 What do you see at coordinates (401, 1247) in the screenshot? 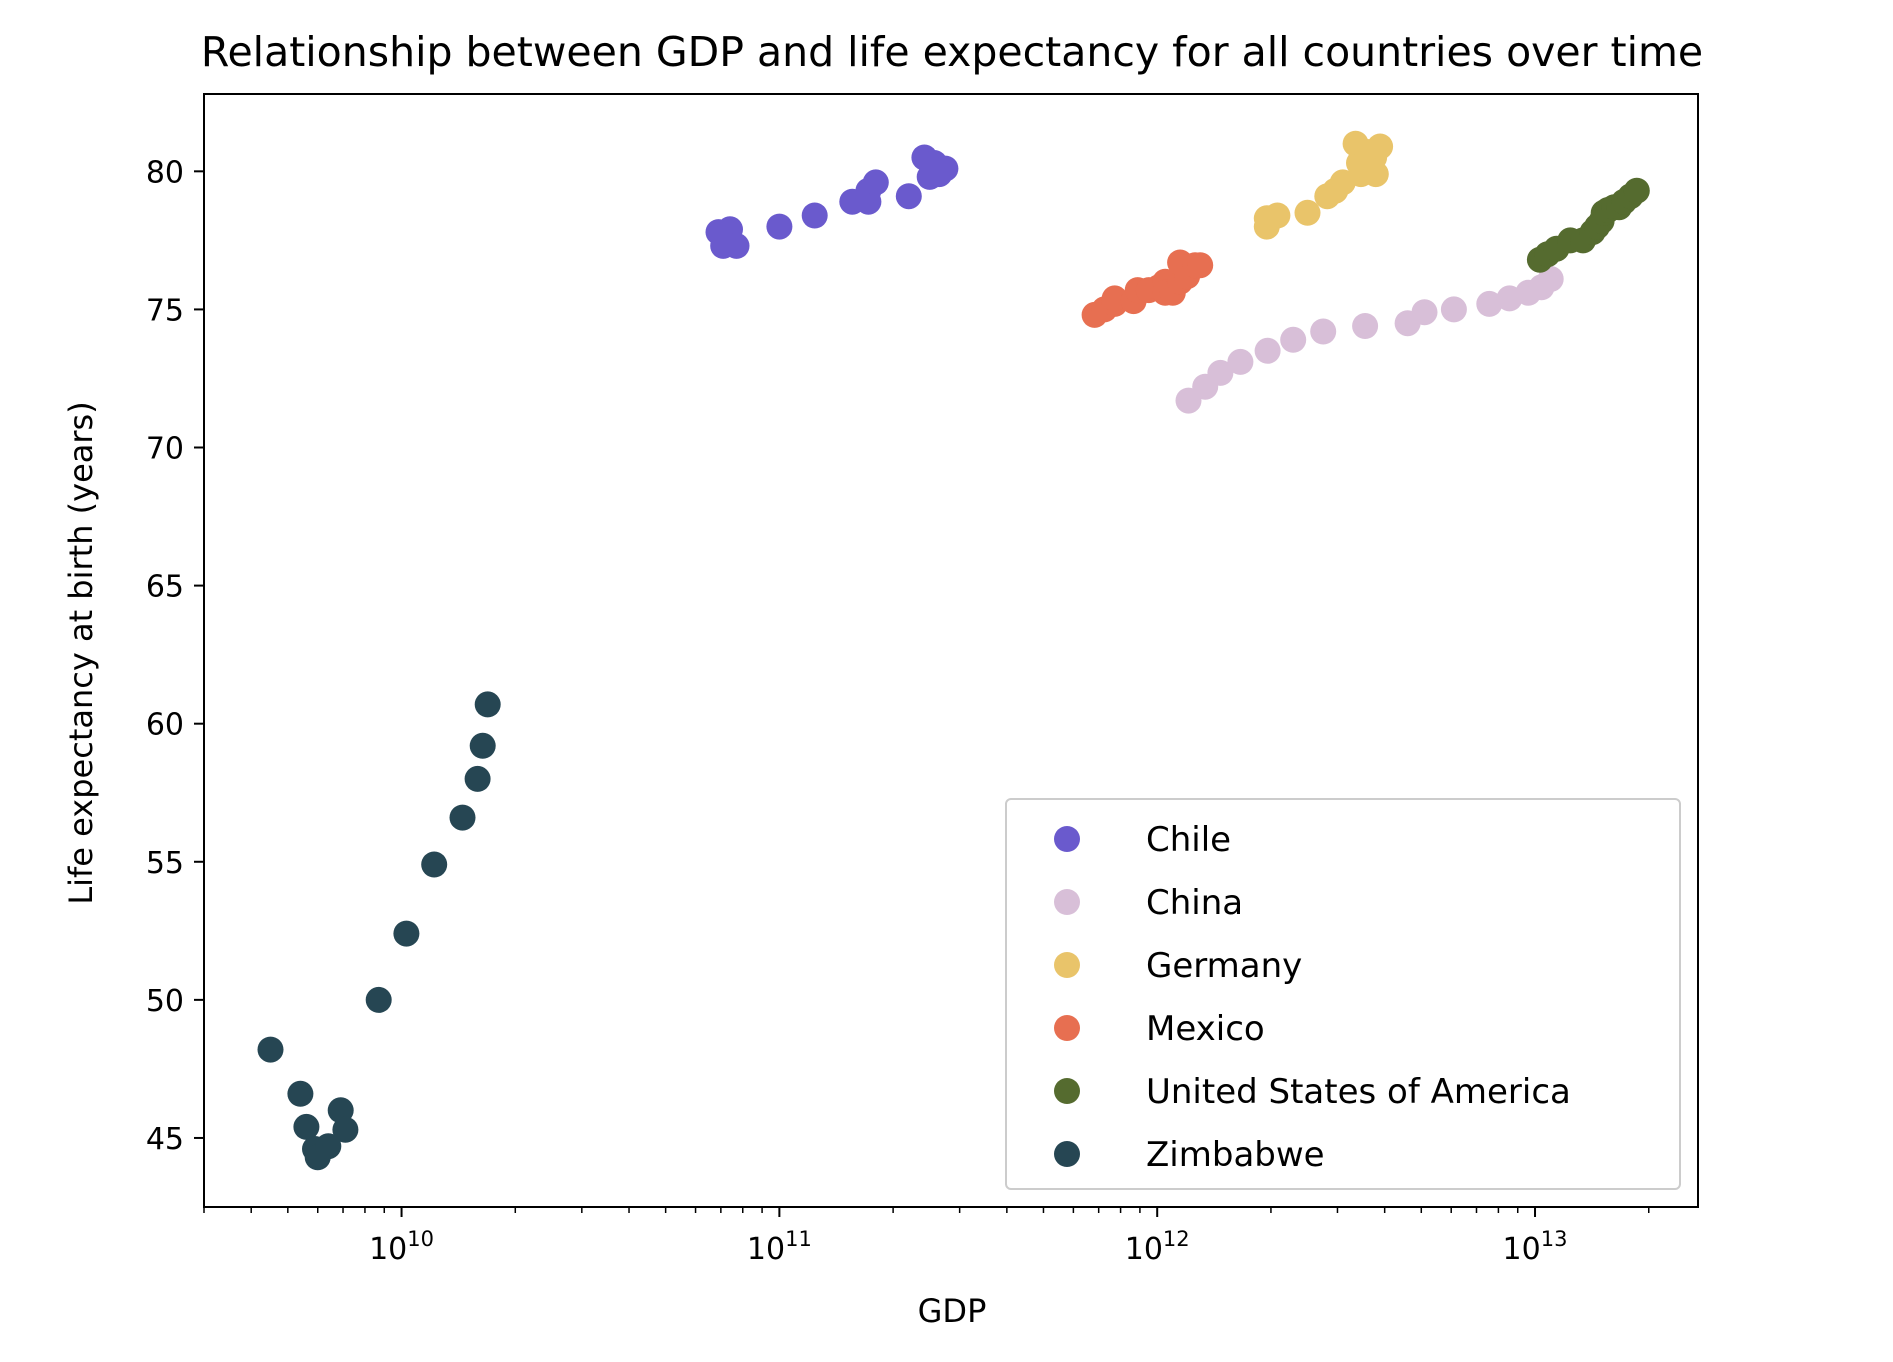
I see `x-tick-label: 1010` at bounding box center [401, 1247].